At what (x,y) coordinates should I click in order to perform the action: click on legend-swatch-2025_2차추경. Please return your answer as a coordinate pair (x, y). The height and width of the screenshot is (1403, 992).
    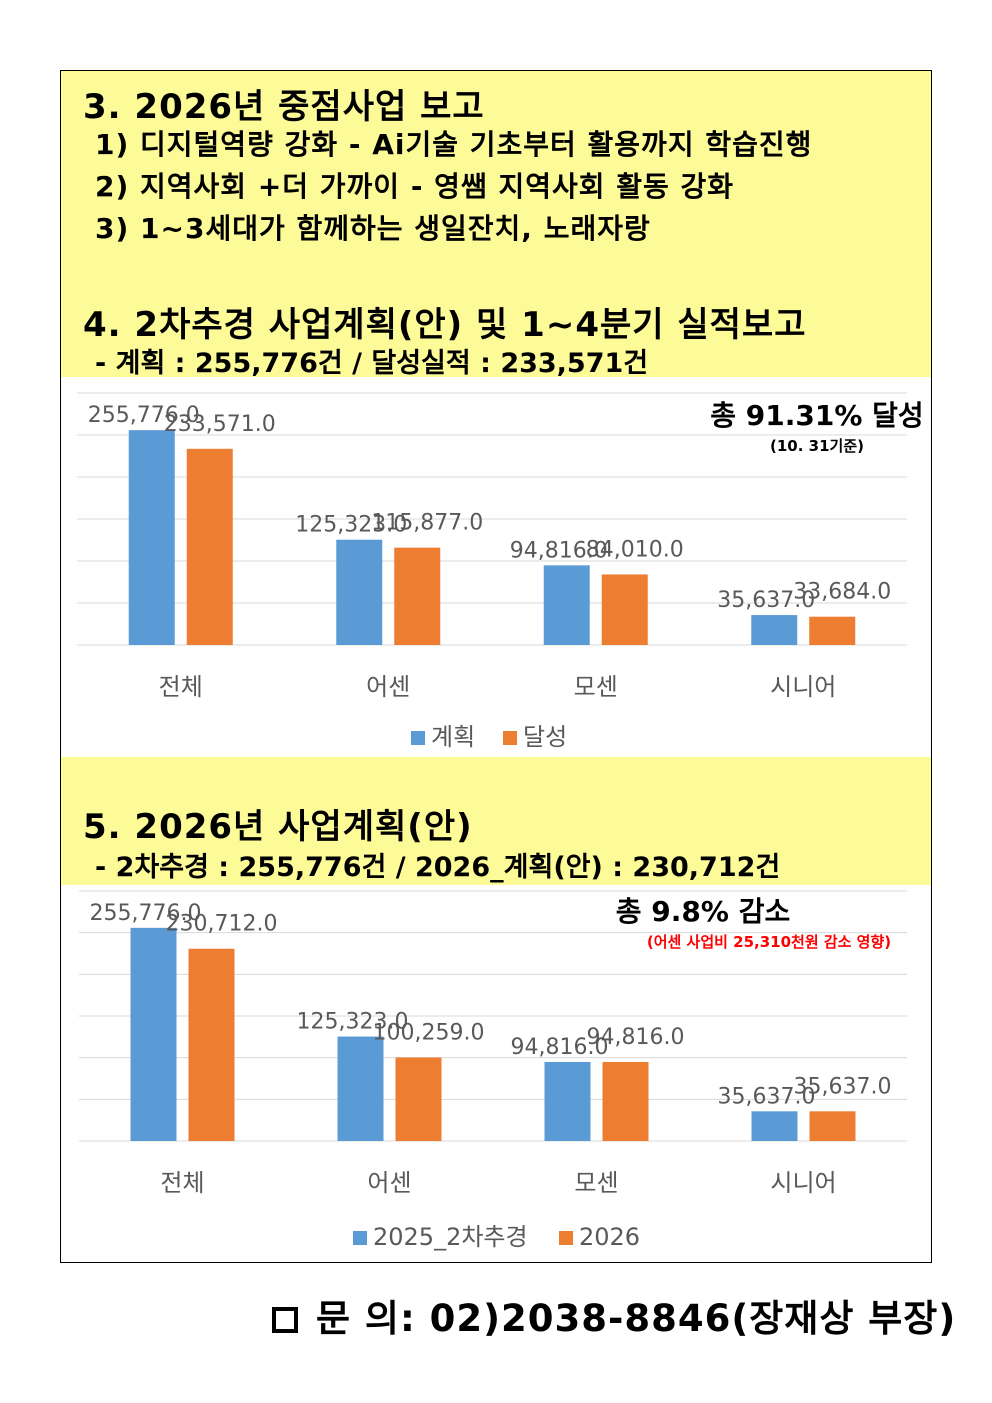
    Looking at the image, I should click on (360, 1238).